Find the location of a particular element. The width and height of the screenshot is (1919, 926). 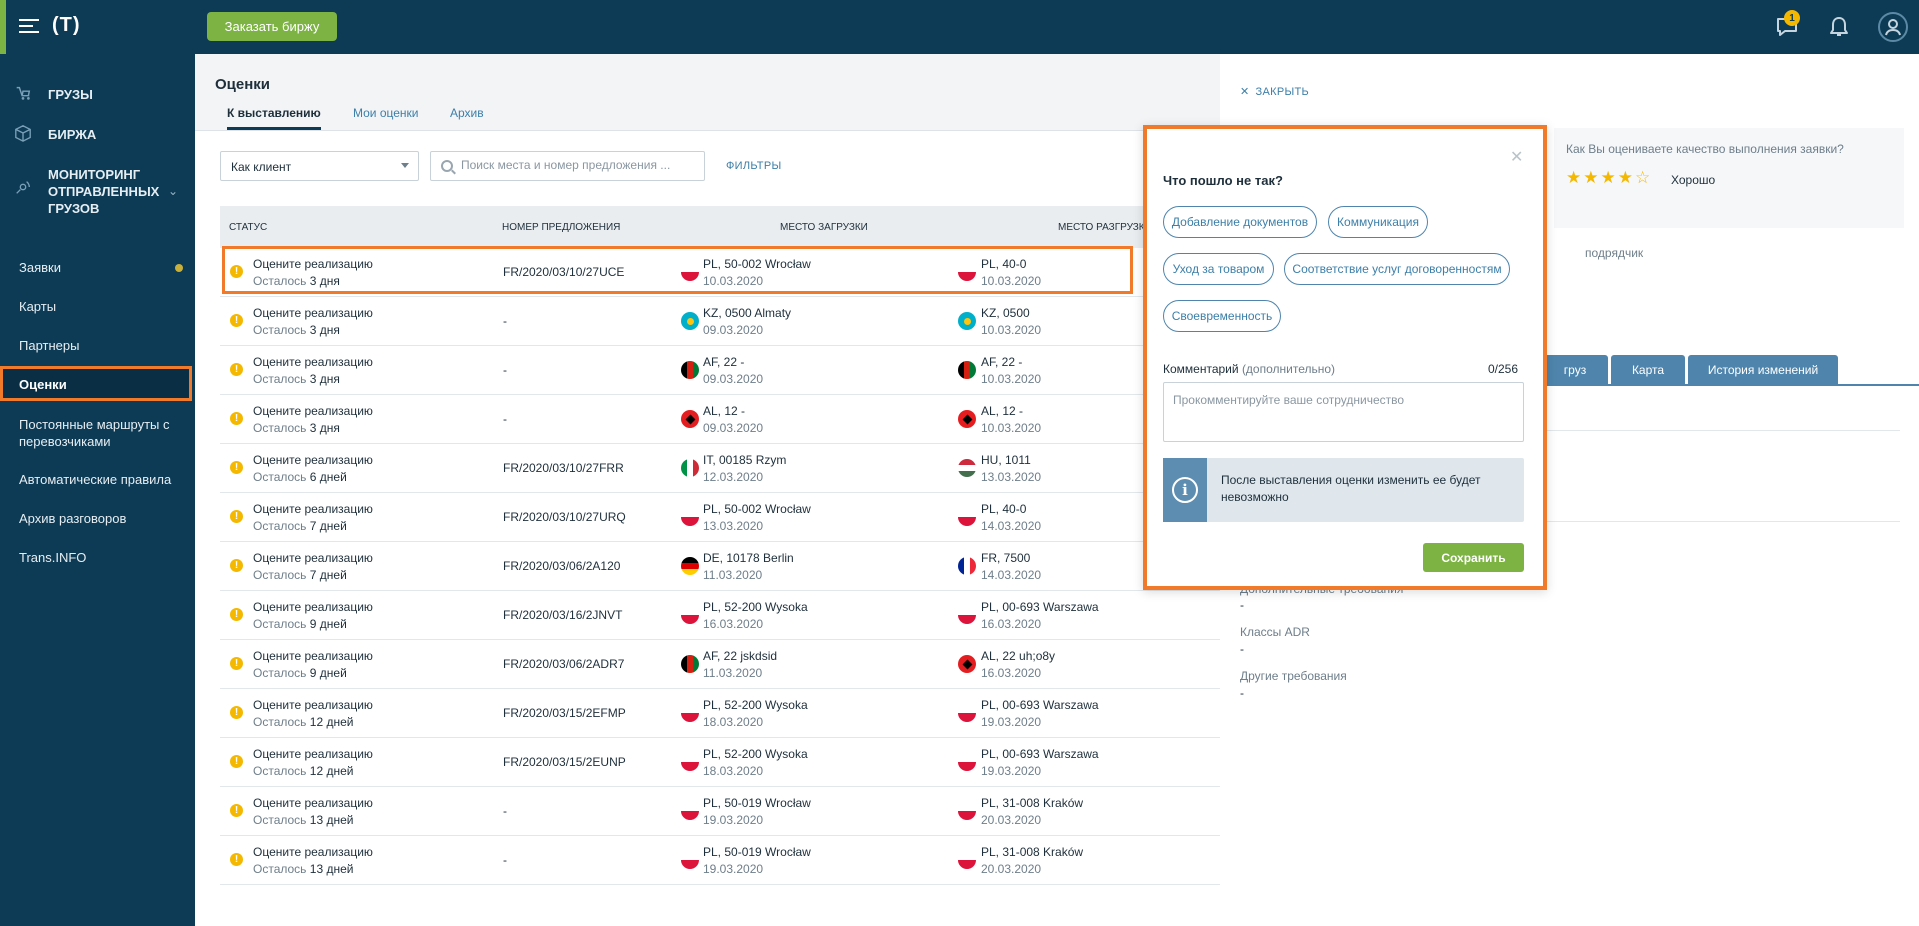

sidebar-item-ratings: Оценки is located at coordinates (43, 384).